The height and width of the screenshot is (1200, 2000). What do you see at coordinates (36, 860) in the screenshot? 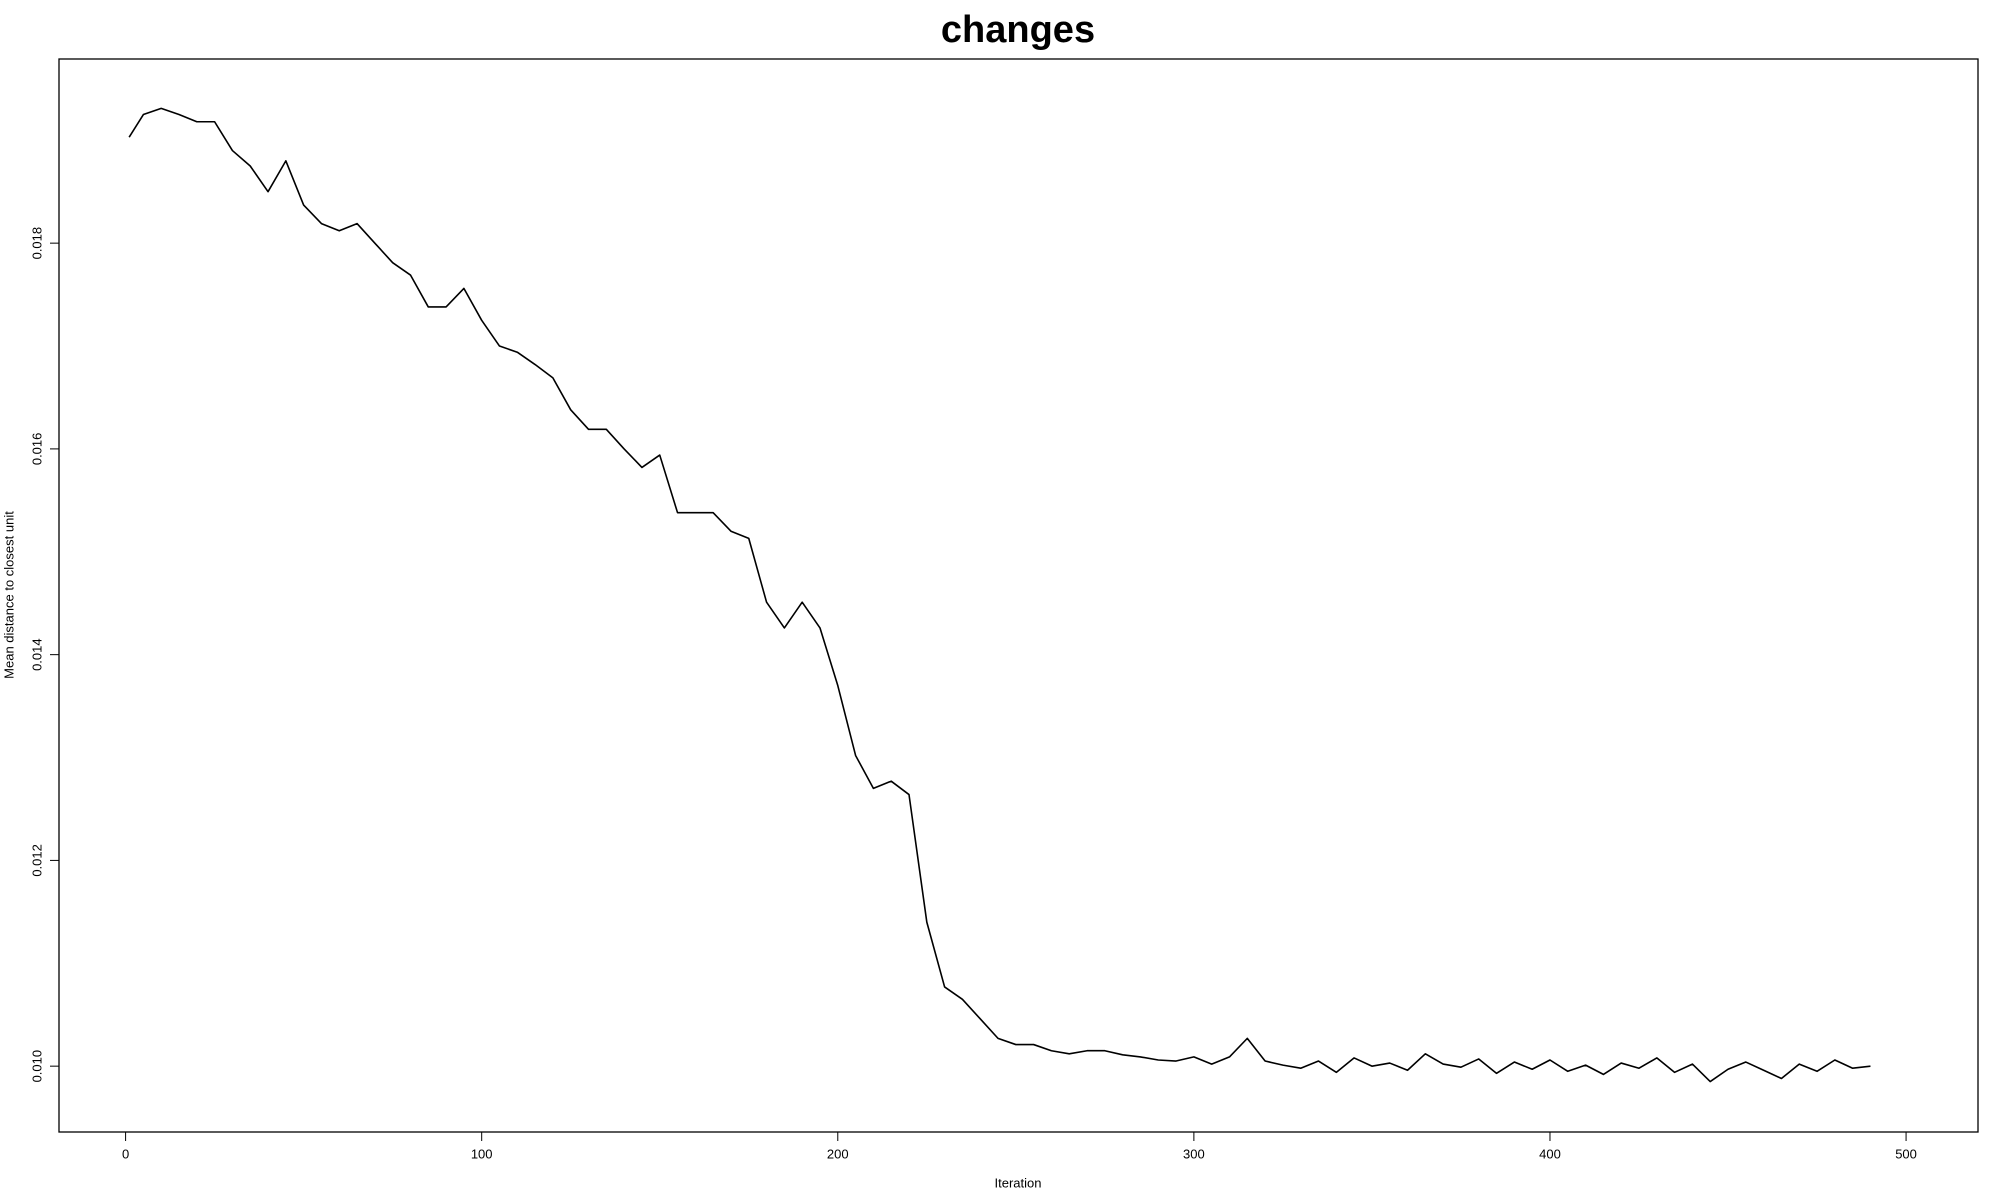
I see `y-tick-label: 0.012` at bounding box center [36, 860].